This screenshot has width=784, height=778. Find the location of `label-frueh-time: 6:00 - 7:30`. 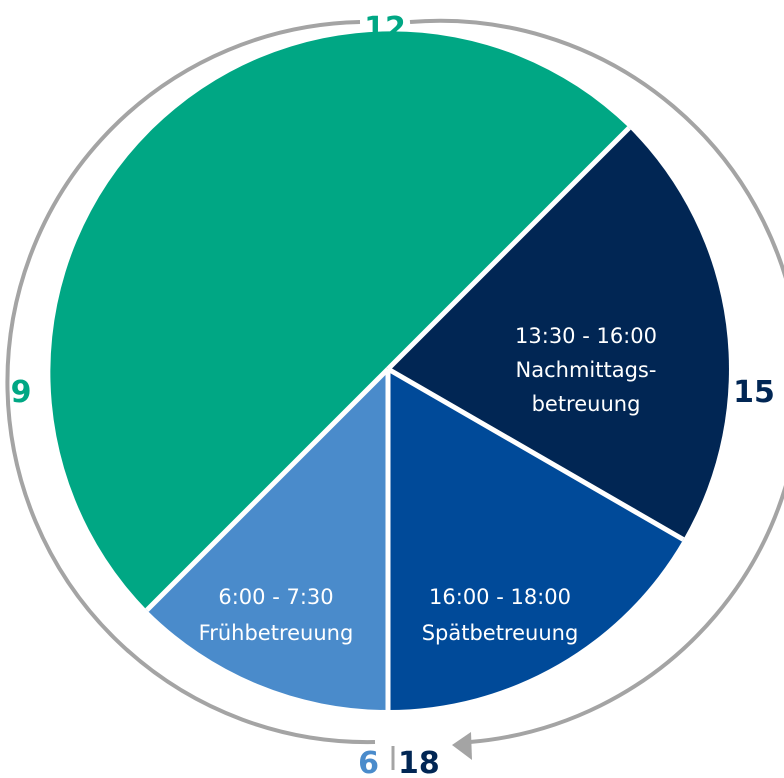

label-frueh-time: 6:00 - 7:30 is located at coordinates (275, 597).